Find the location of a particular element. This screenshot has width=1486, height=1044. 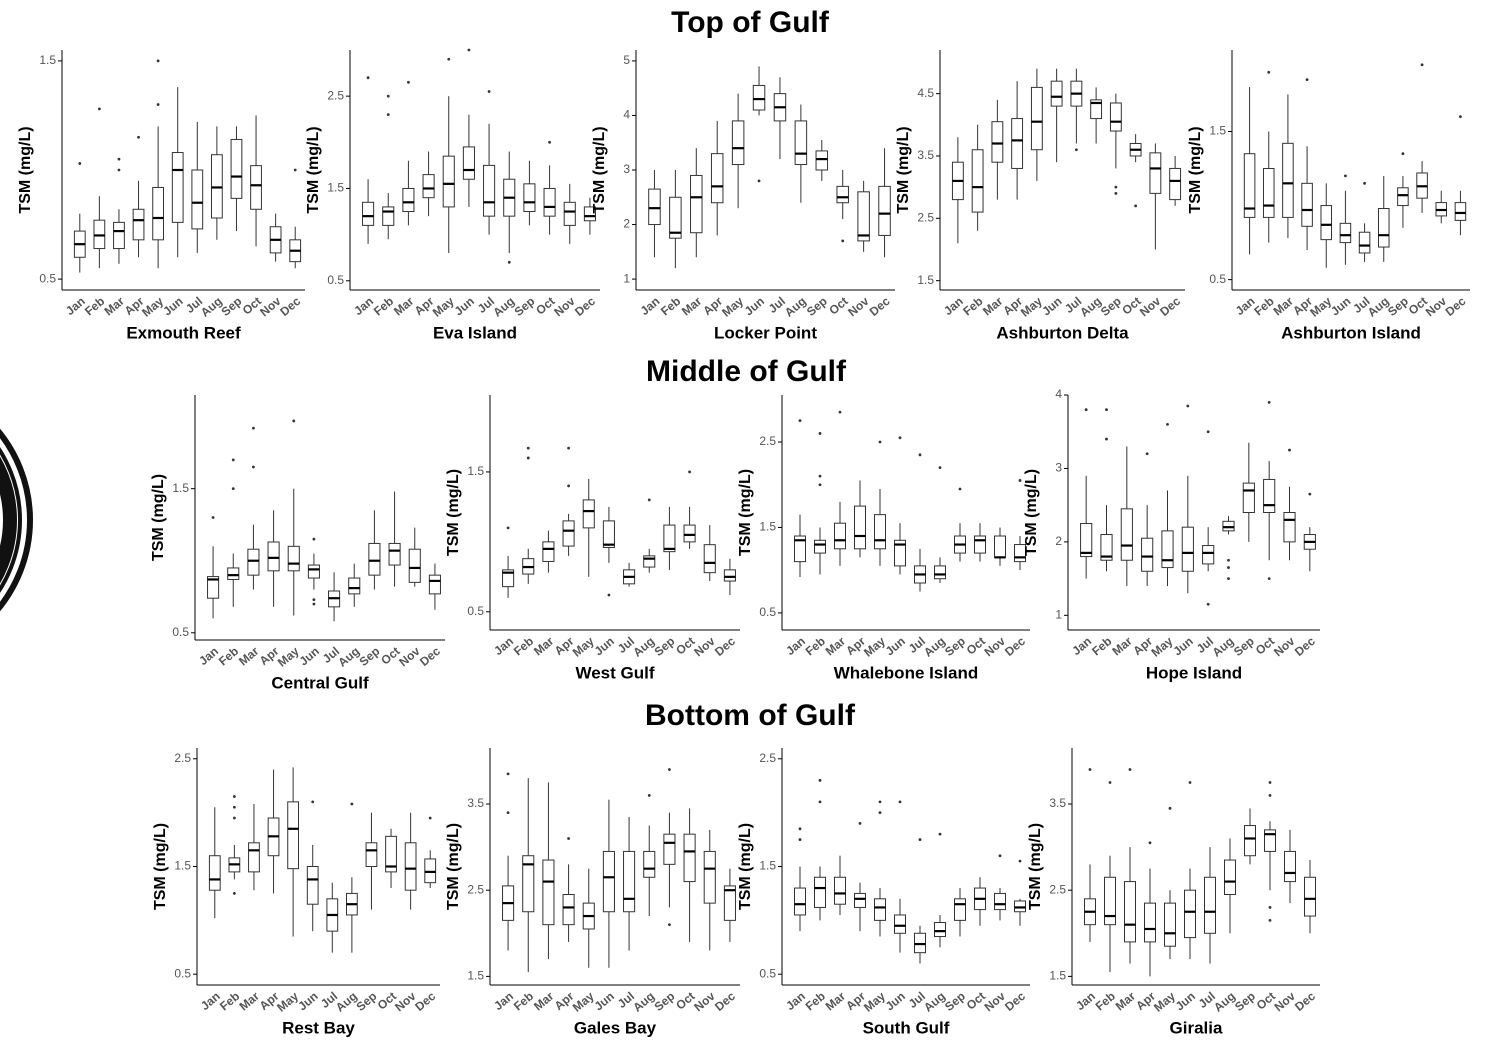

y-tick-label: 4.5 is located at coordinates (925, 93).